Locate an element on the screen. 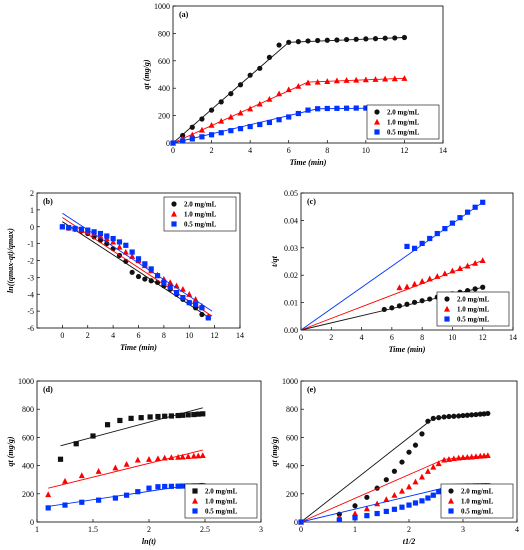  plot-frame is located at coordinates (407, 261).